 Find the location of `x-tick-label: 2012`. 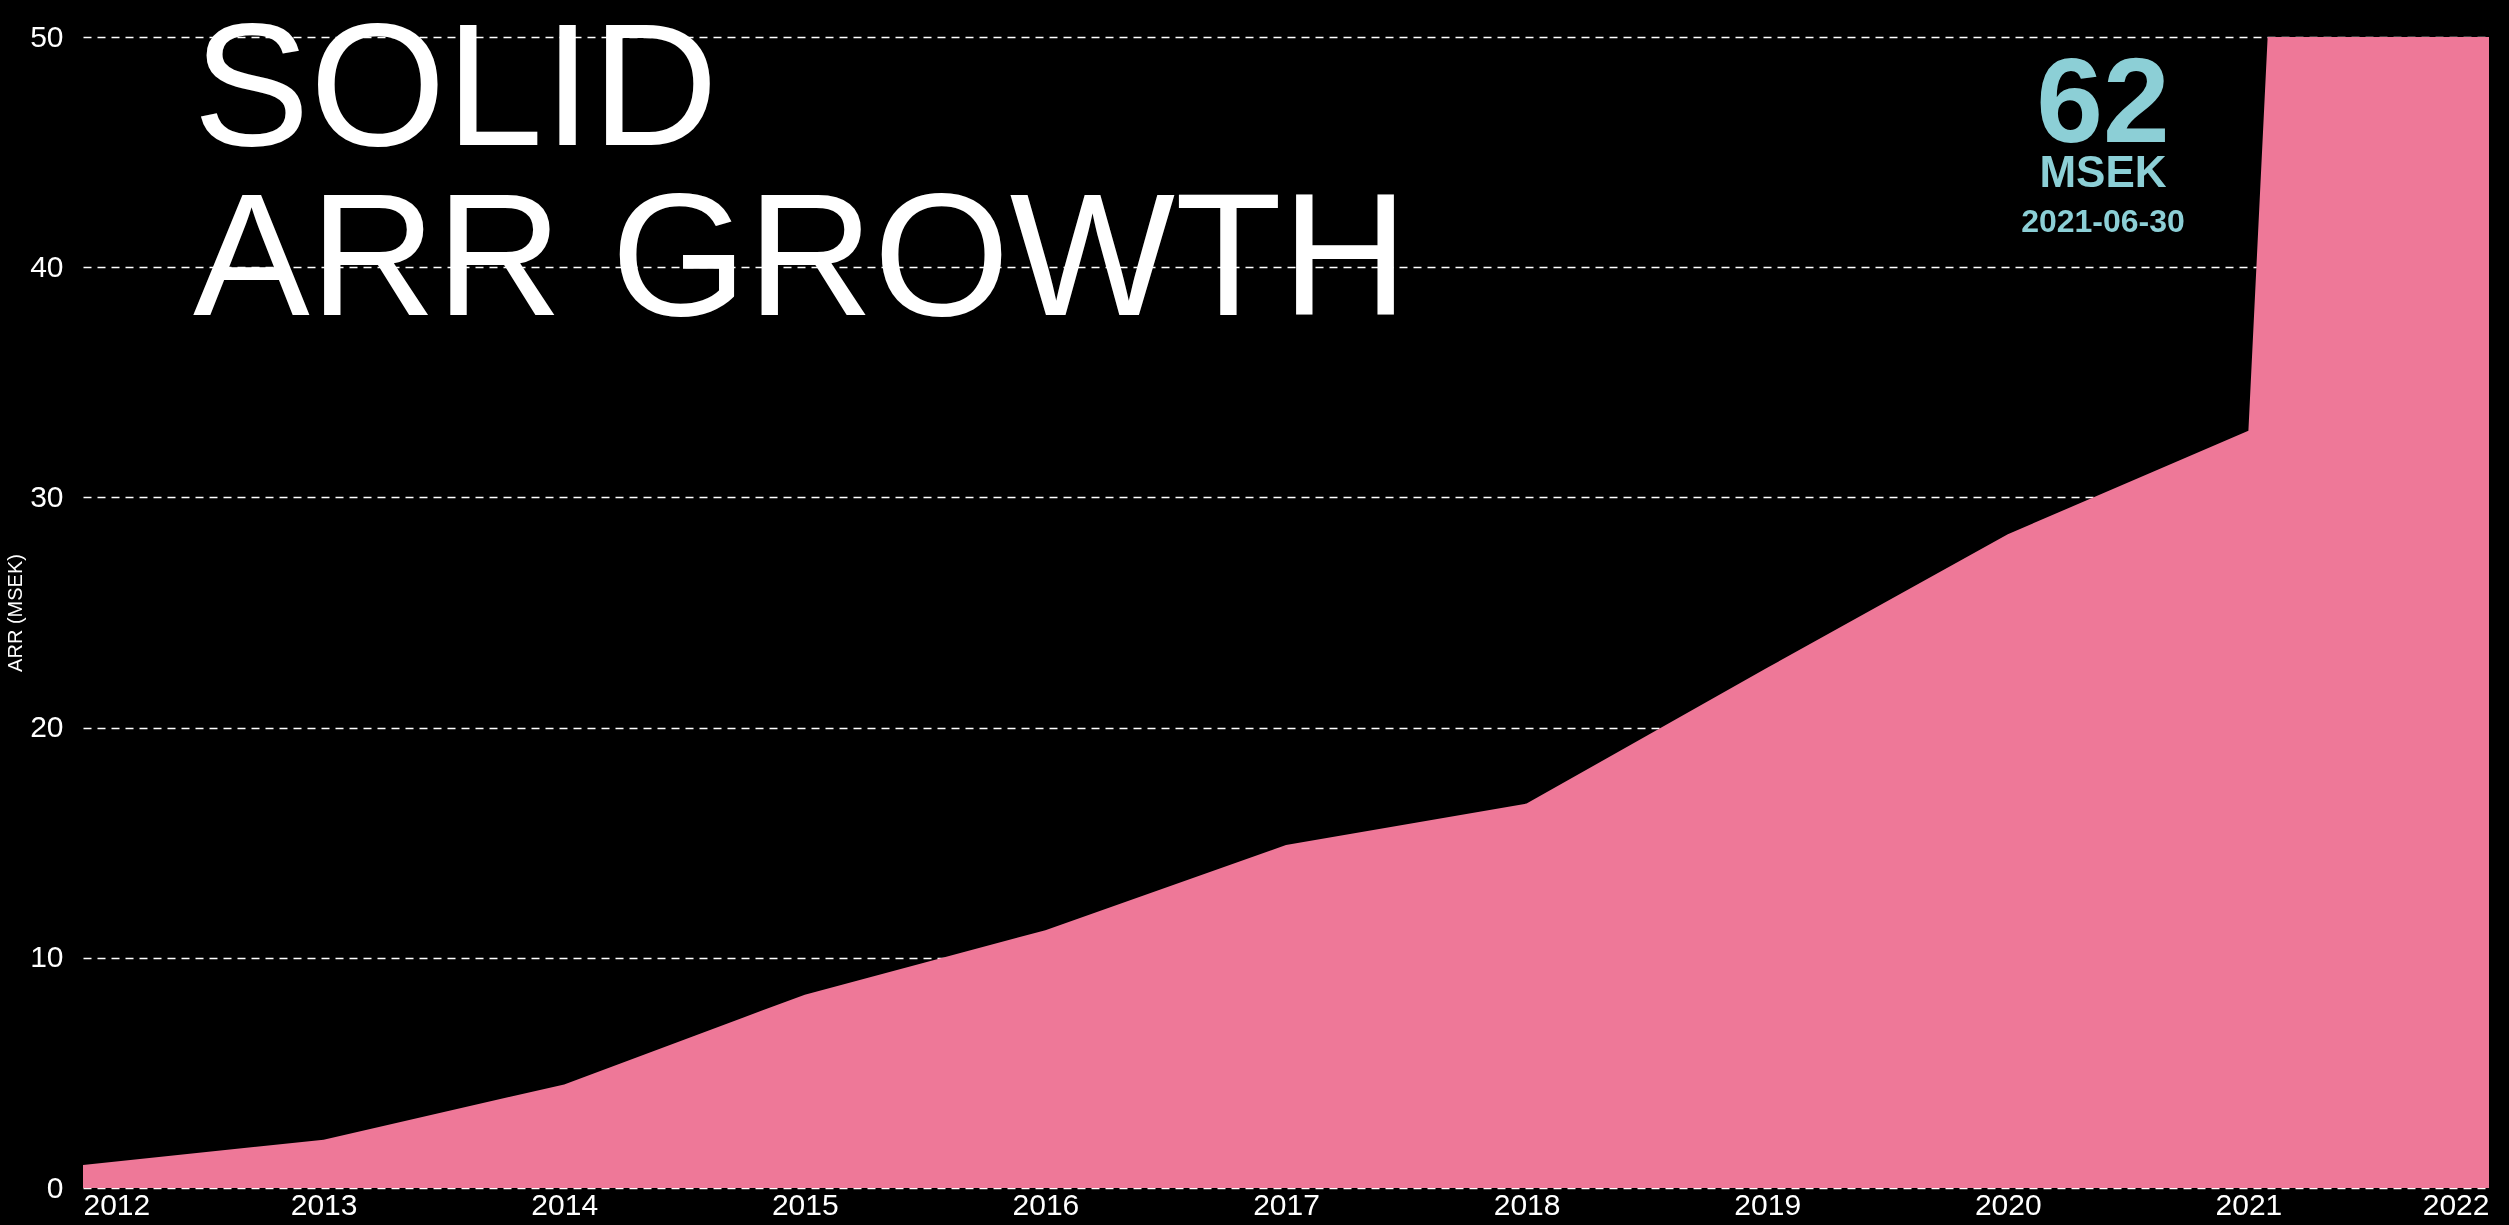

x-tick-label: 2012 is located at coordinates (117, 1204).